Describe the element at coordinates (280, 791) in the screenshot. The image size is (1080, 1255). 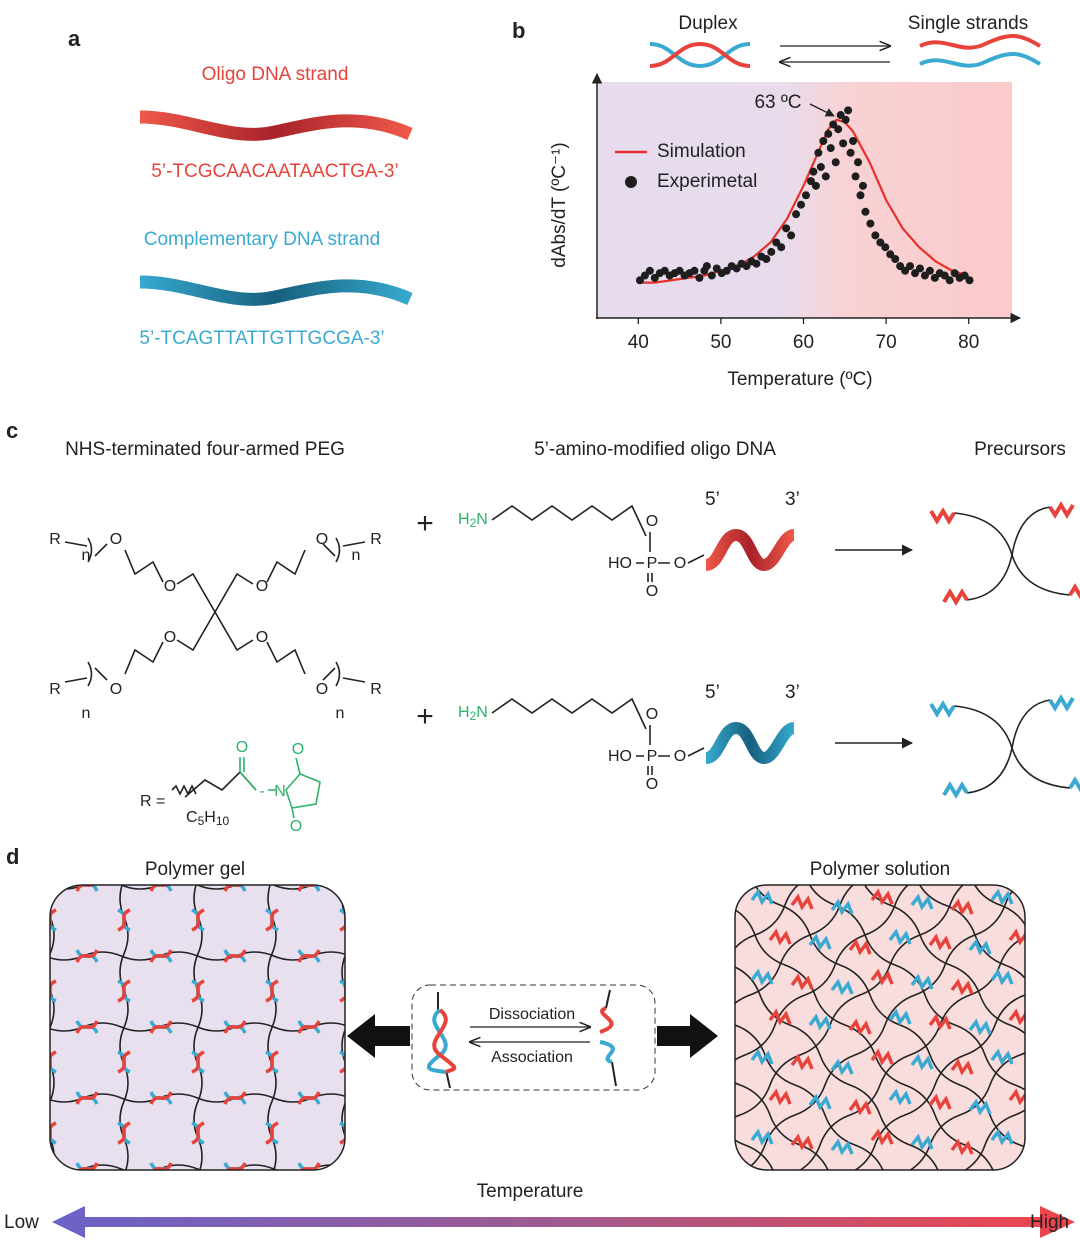
I see `atom-label: N` at that location.